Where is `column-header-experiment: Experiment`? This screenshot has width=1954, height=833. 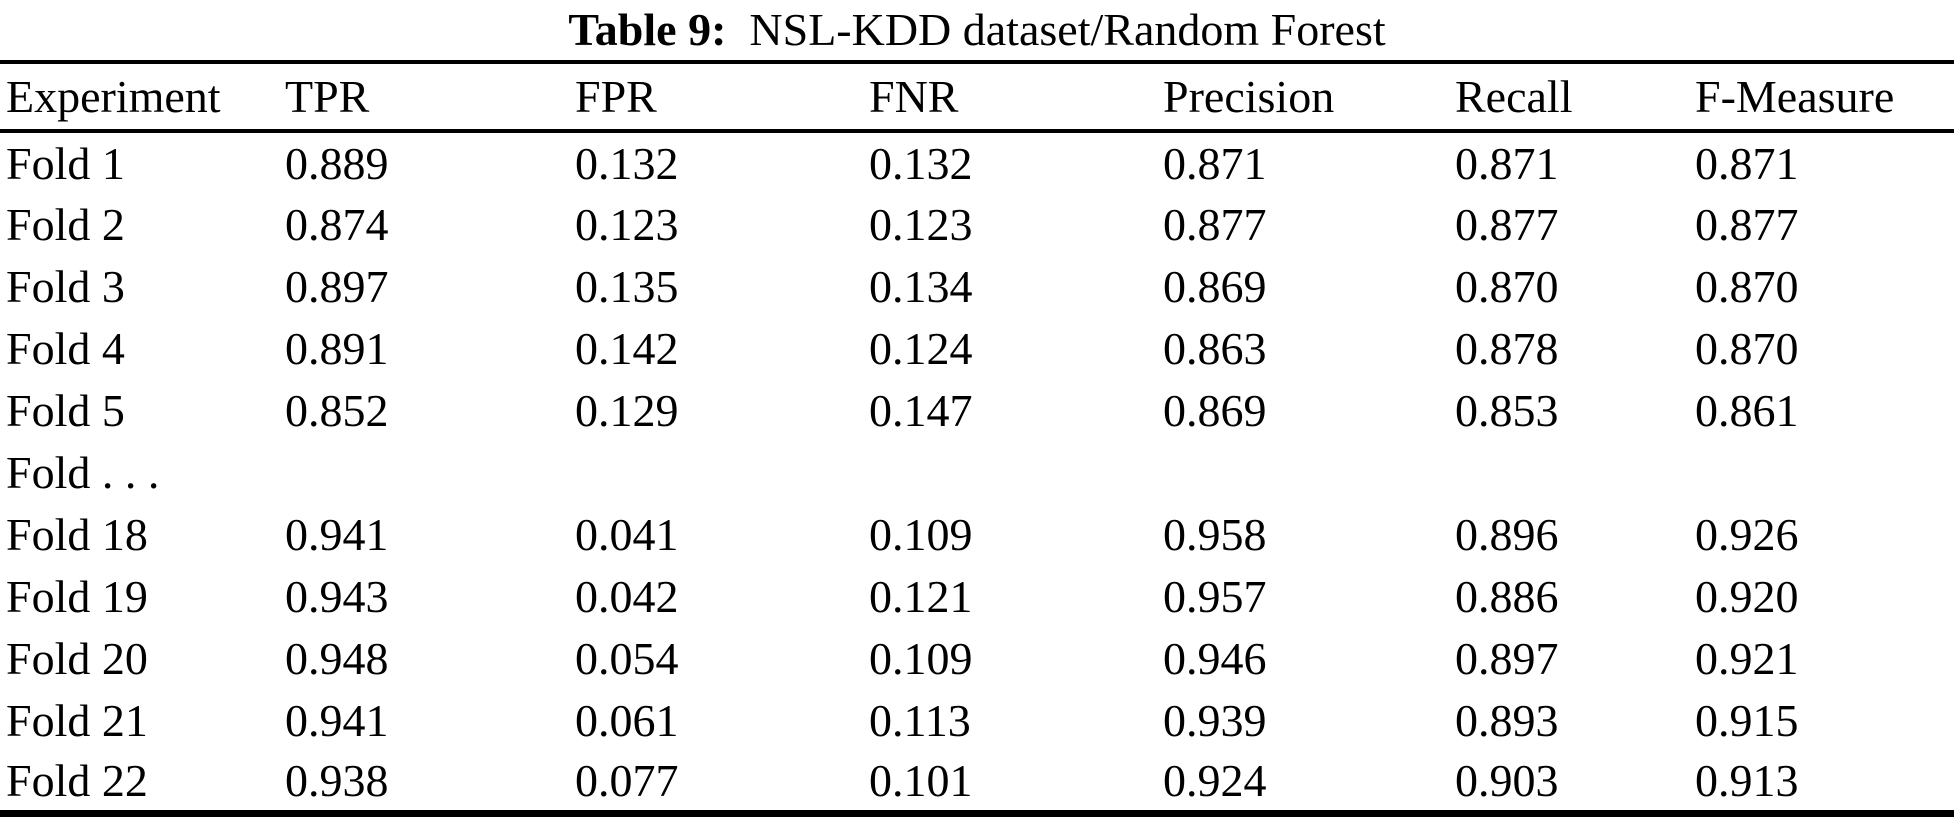
column-header-experiment: Experiment is located at coordinates (113, 96).